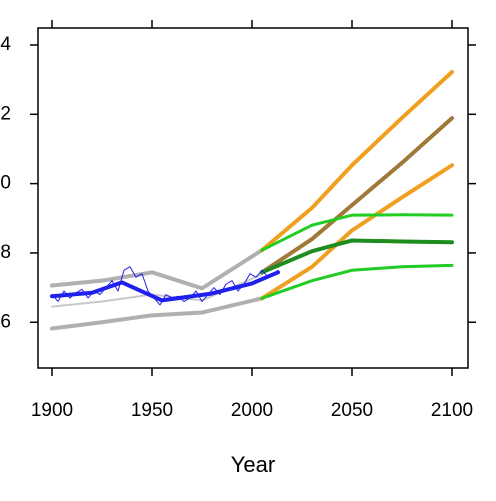 Image resolution: width=496 pixels, height=501 pixels. Describe the element at coordinates (352, 410) in the screenshot. I see `x-tick-label: 2050` at that location.